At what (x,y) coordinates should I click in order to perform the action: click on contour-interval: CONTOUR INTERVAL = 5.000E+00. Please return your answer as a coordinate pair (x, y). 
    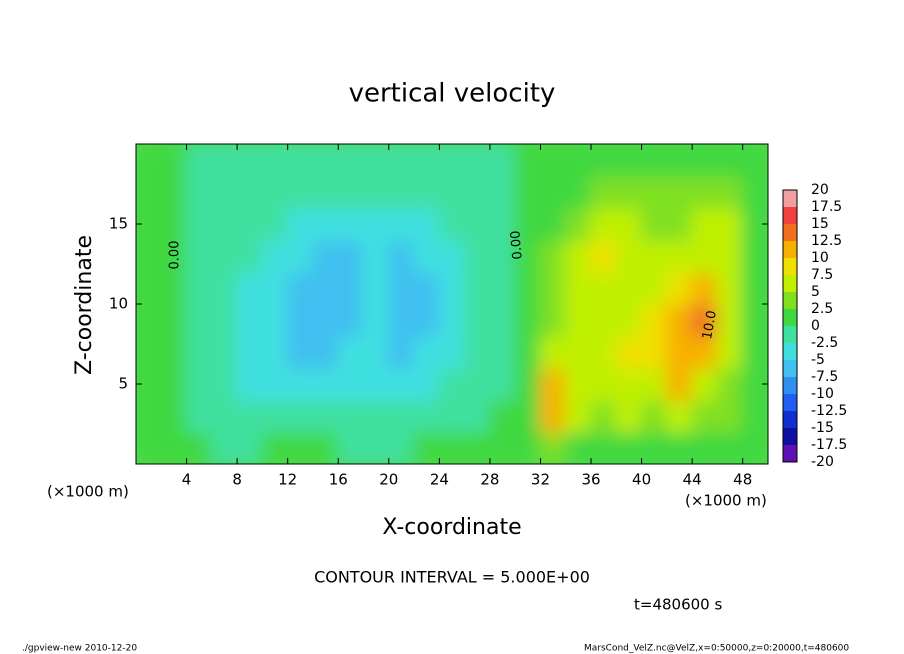
    Looking at the image, I should click on (452, 577).